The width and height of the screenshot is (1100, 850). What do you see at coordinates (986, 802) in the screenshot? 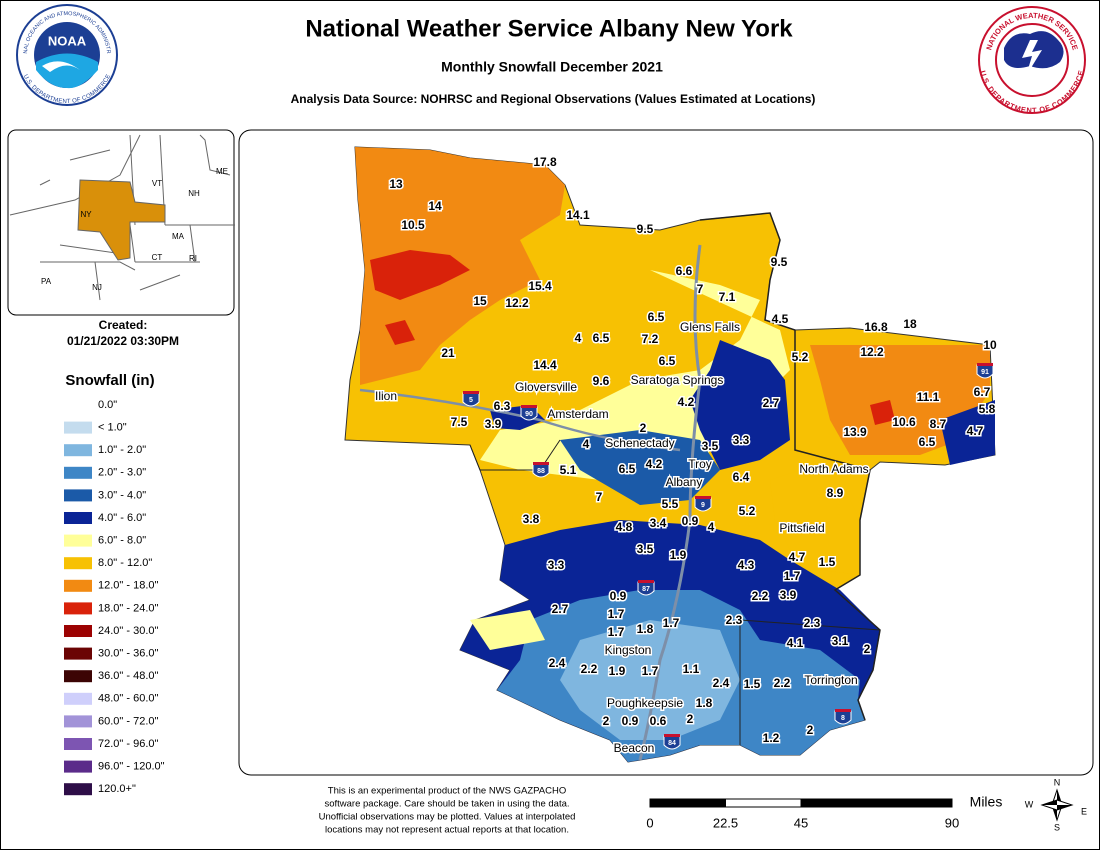
I see `scale-unit: Miles` at bounding box center [986, 802].